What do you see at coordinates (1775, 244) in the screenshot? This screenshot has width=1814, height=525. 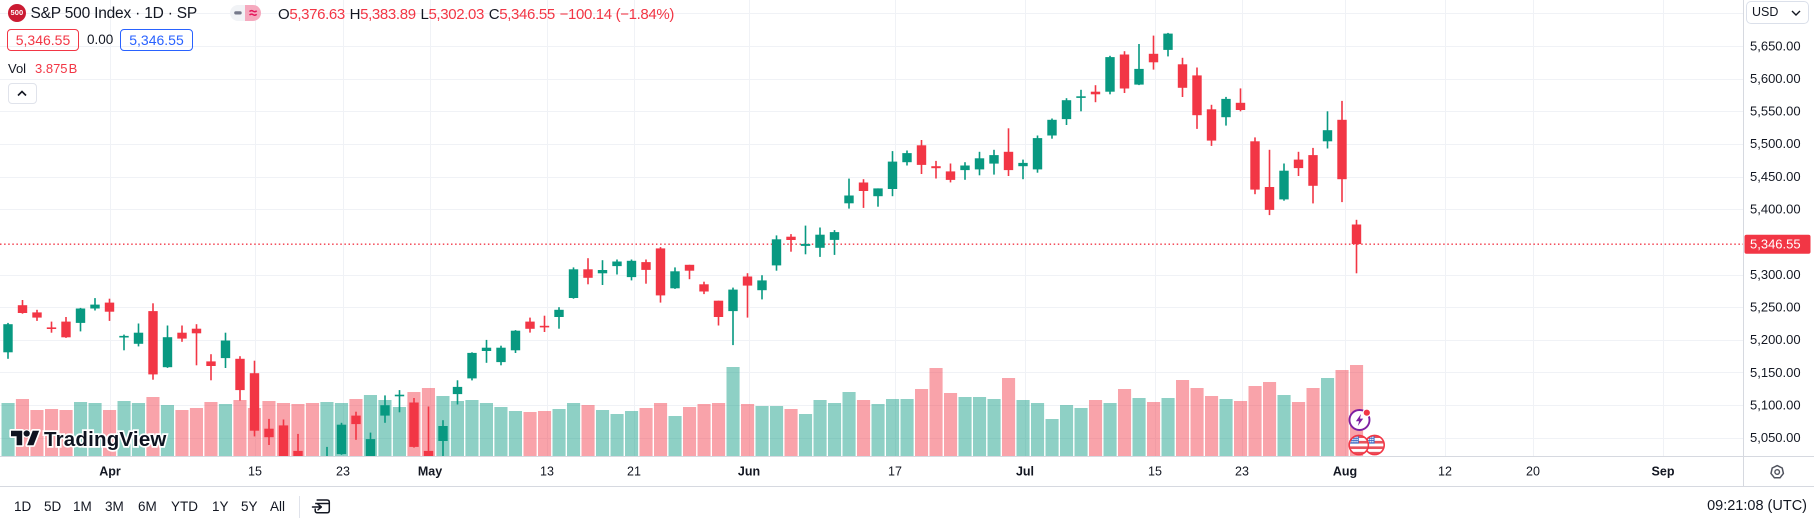 I see `svg-text: 5,346.55` at bounding box center [1775, 244].